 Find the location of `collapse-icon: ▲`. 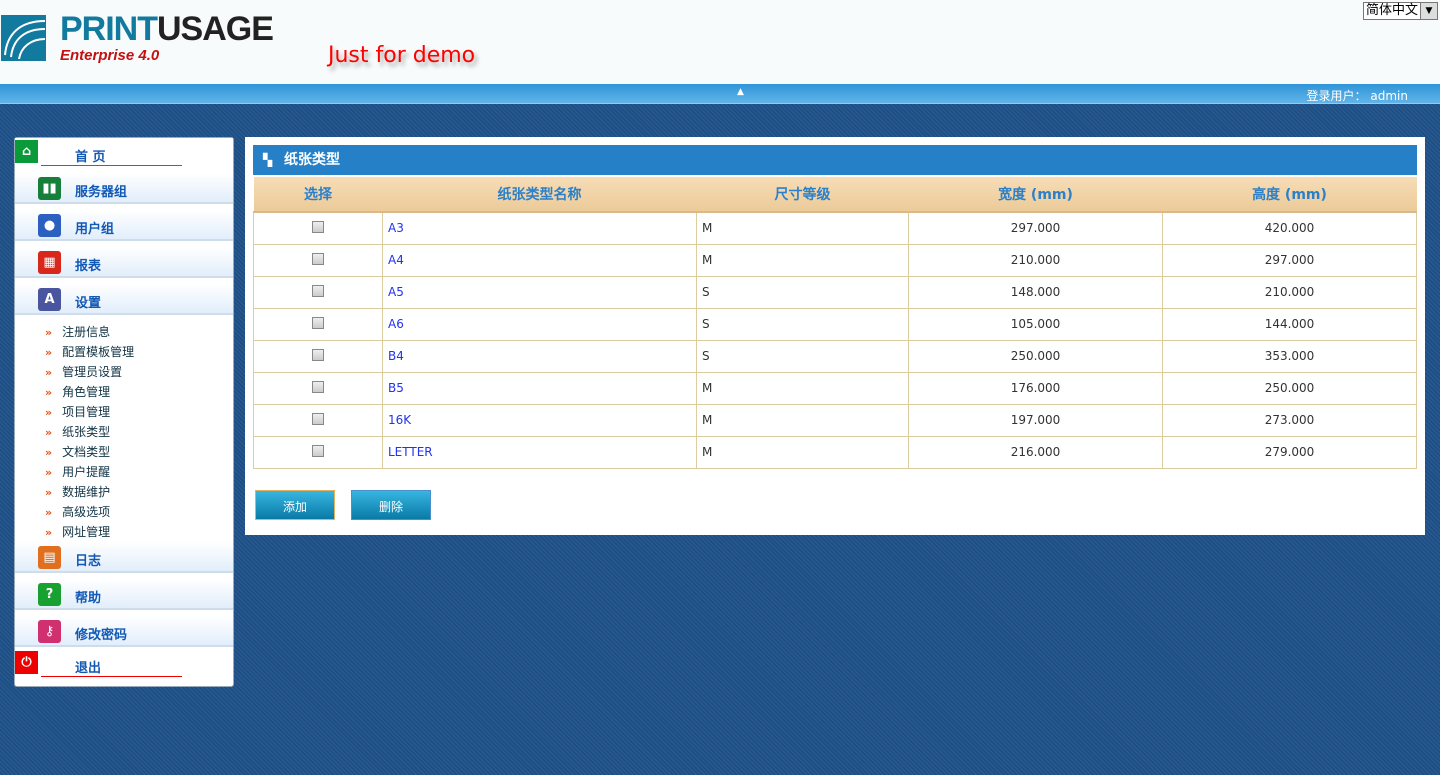

collapse-icon: ▲ is located at coordinates (740, 92).